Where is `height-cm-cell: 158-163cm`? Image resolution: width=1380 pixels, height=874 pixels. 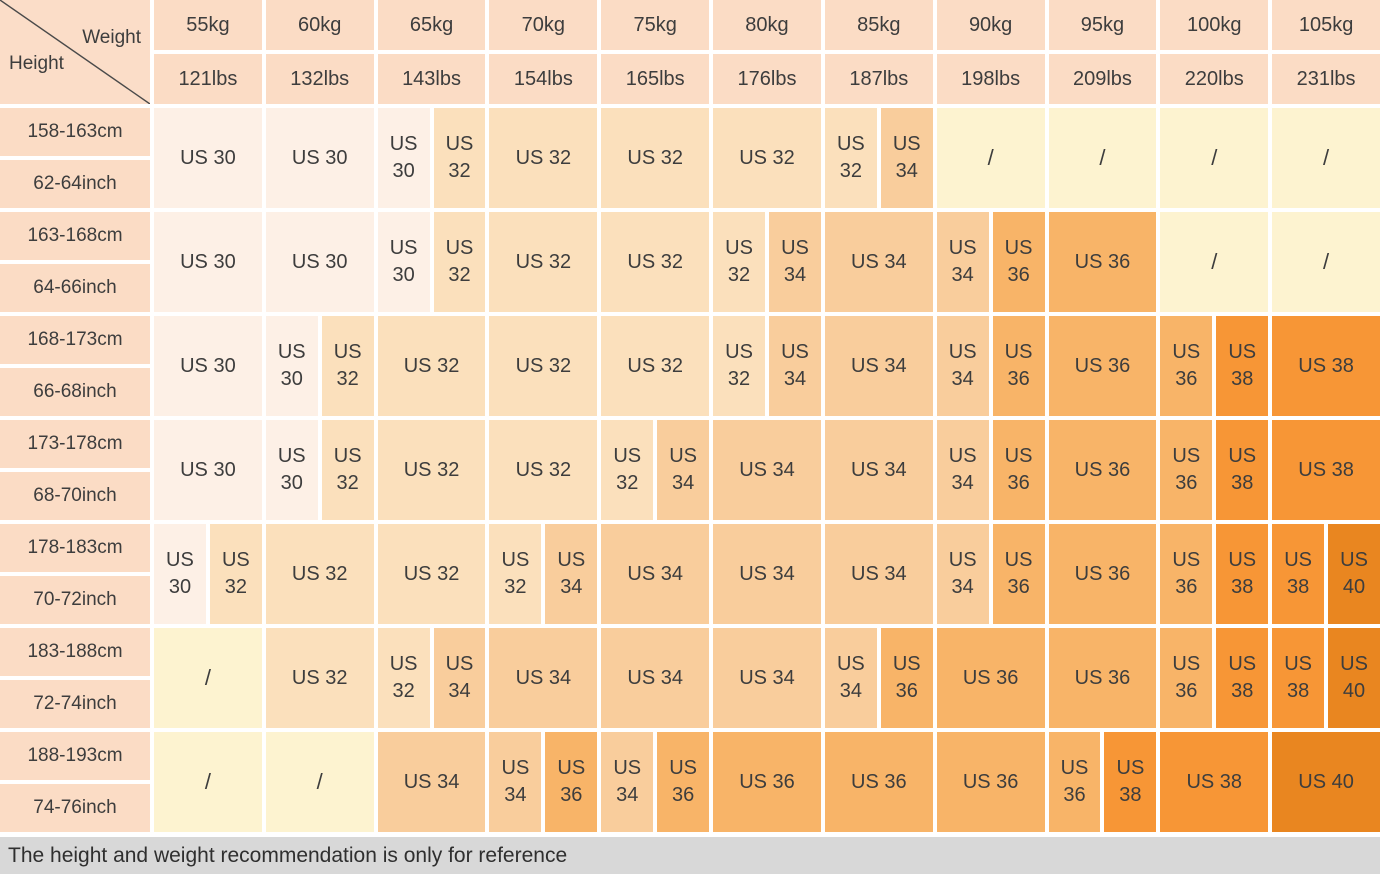
height-cm-cell: 158-163cm is located at coordinates (75, 132).